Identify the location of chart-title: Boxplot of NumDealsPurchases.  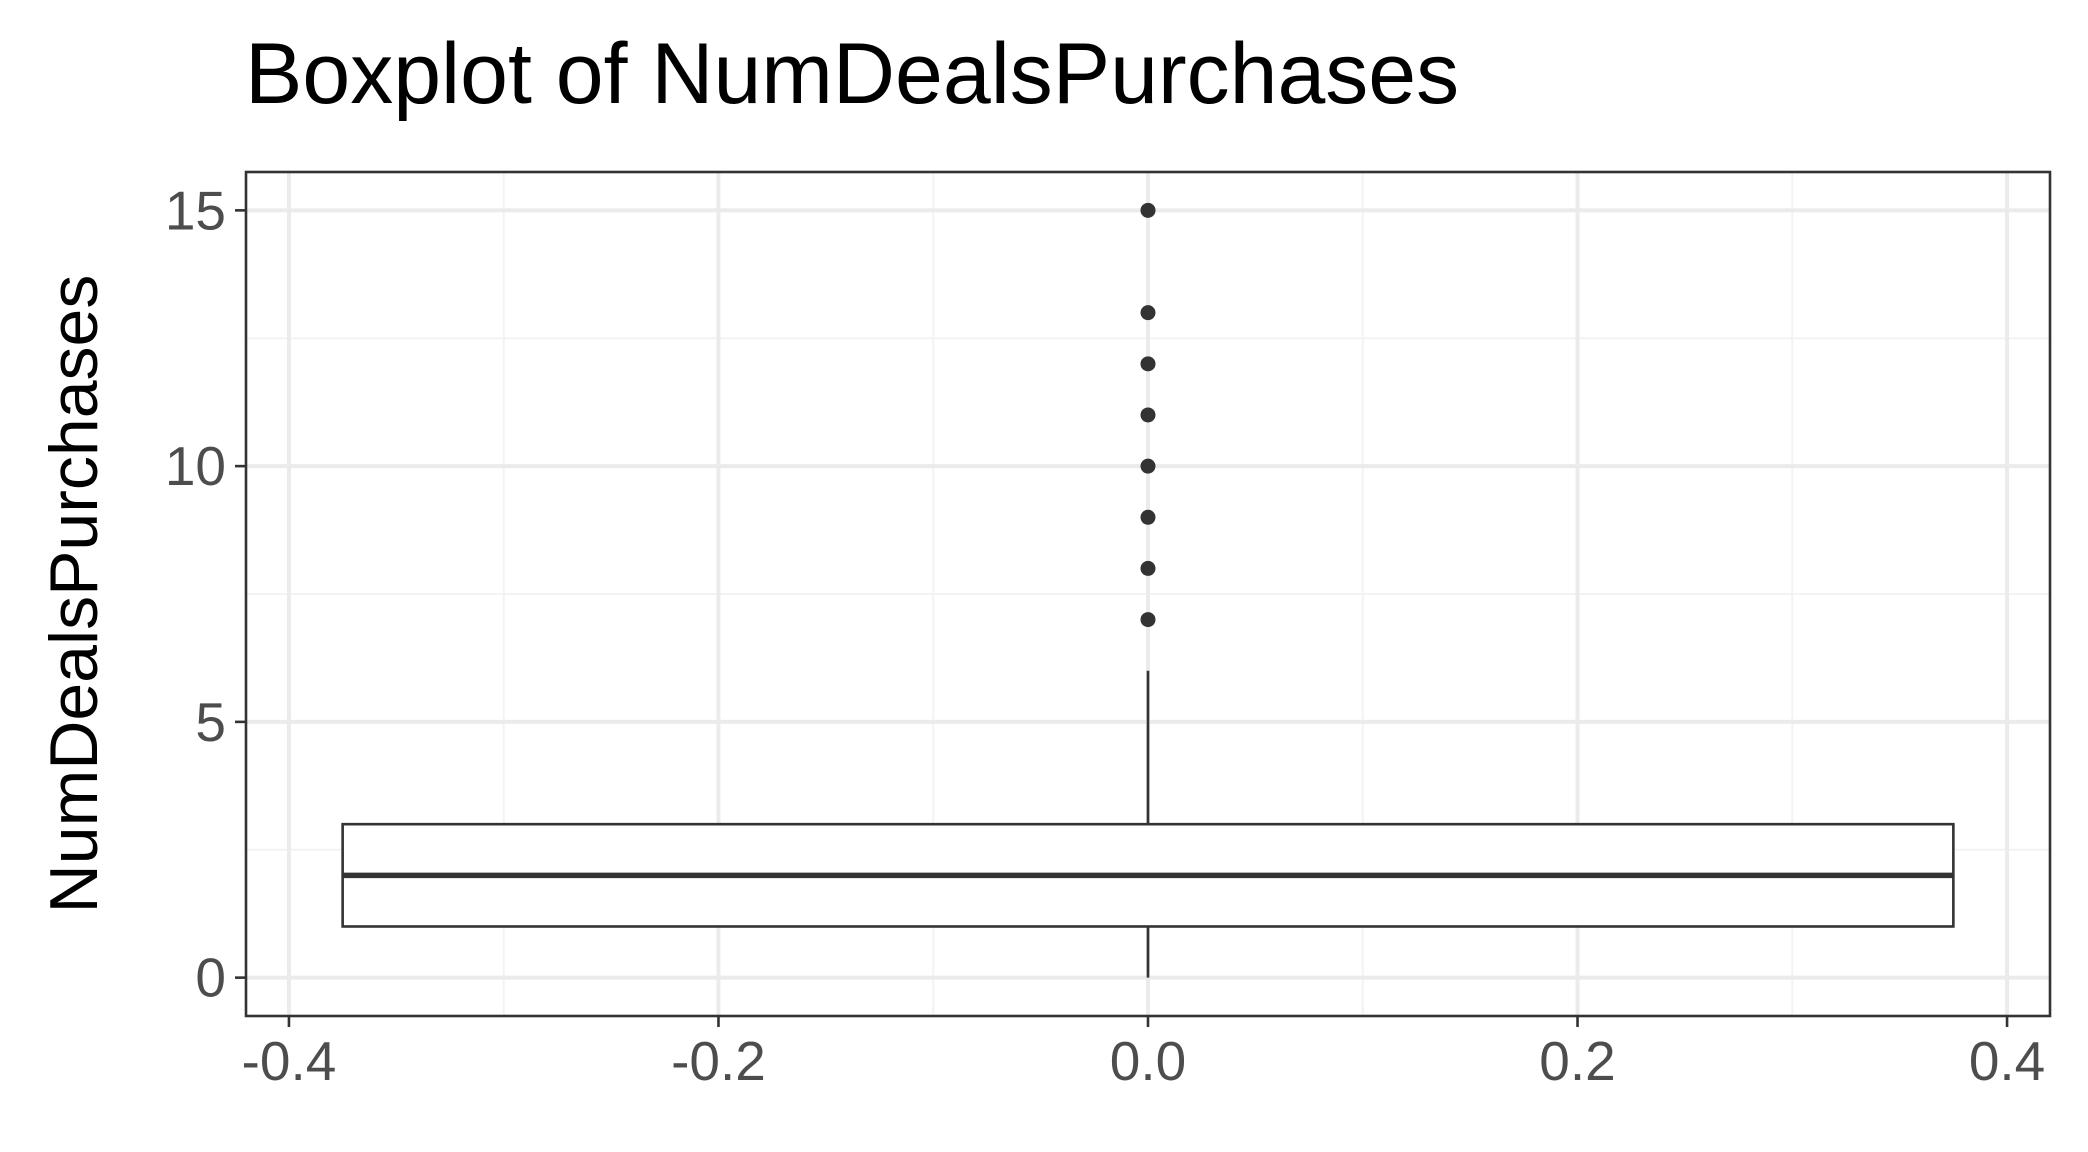
(852, 74).